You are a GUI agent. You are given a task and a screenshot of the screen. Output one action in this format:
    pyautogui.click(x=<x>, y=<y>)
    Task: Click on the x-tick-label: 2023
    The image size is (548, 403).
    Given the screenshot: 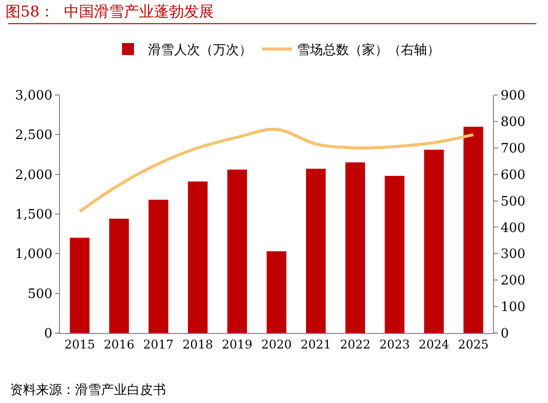 What is the action you would take?
    pyautogui.click(x=394, y=344)
    